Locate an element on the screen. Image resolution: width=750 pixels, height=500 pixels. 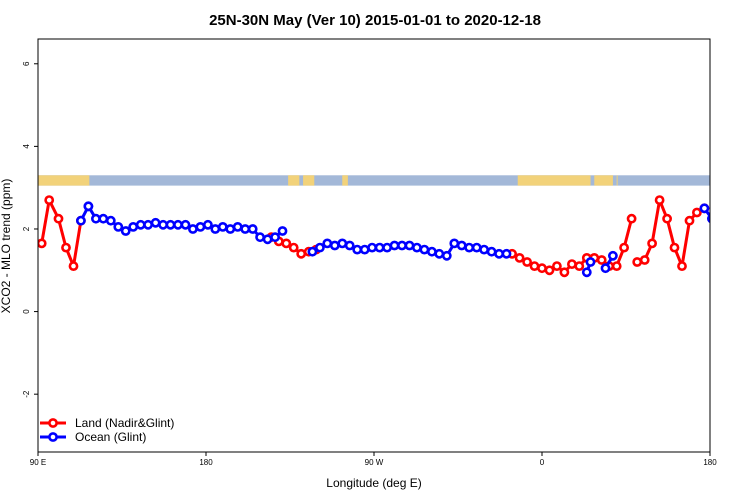
series-ocean is located at coordinates (393, 239).